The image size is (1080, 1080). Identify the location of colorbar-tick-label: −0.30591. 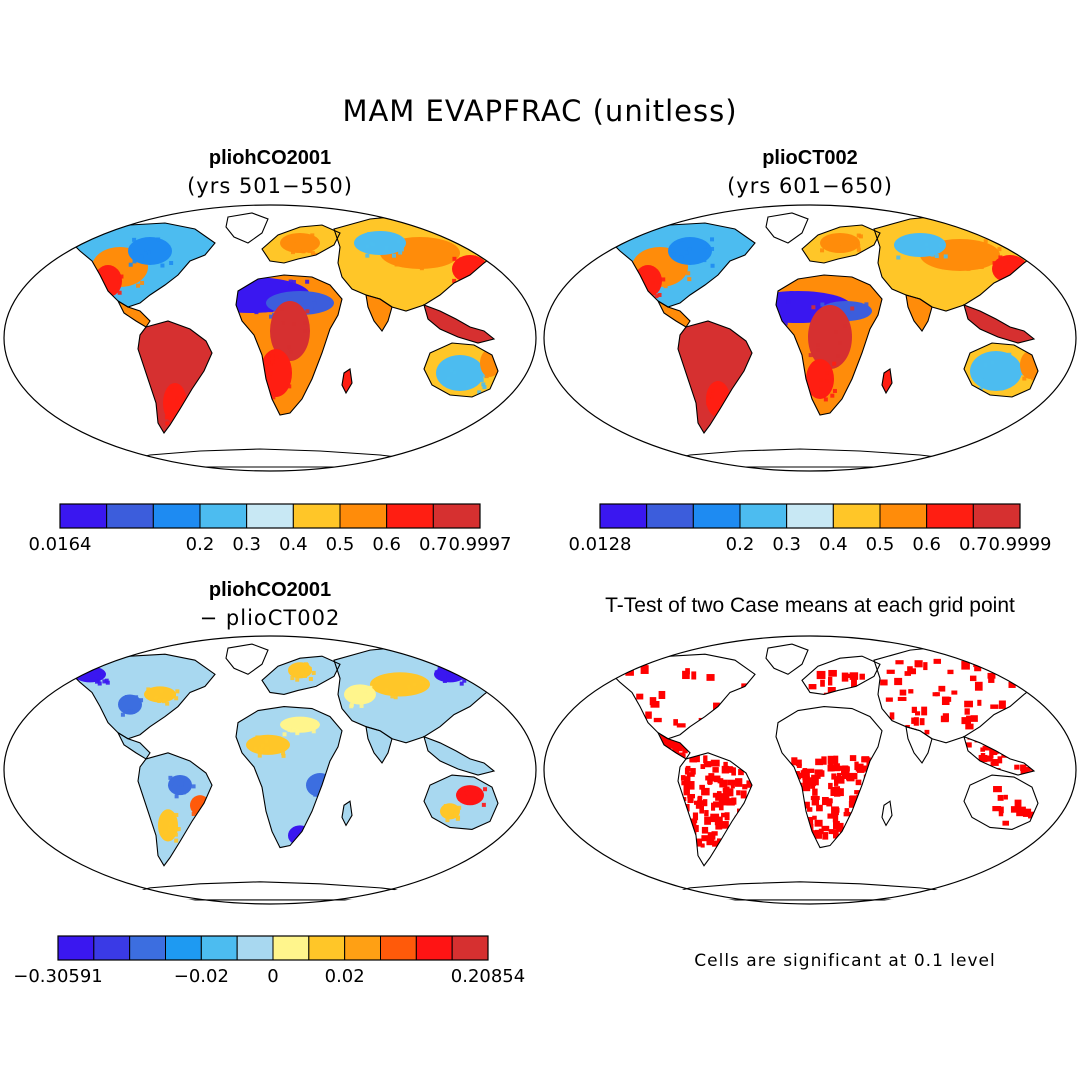
(58, 976).